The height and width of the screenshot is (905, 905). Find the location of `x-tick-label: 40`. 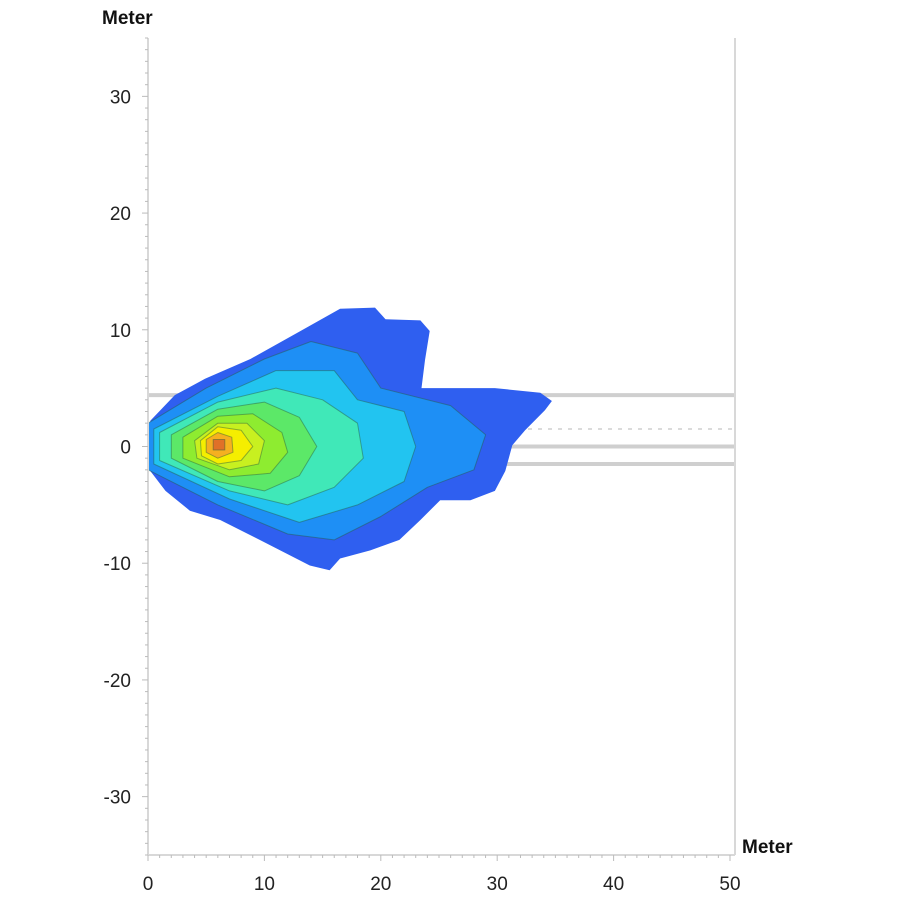

x-tick-label: 40 is located at coordinates (613, 884).